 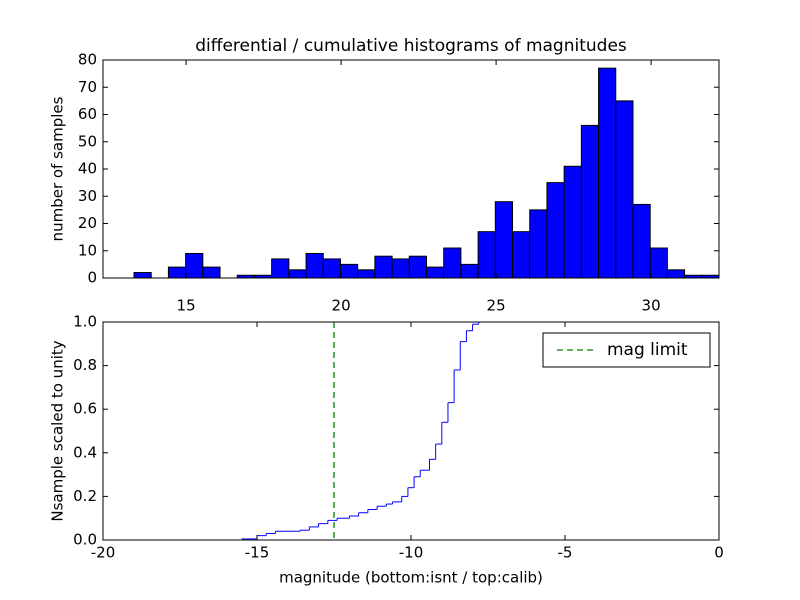 What do you see at coordinates (87, 141) in the screenshot?
I see `y-tick-label: 50` at bounding box center [87, 141].